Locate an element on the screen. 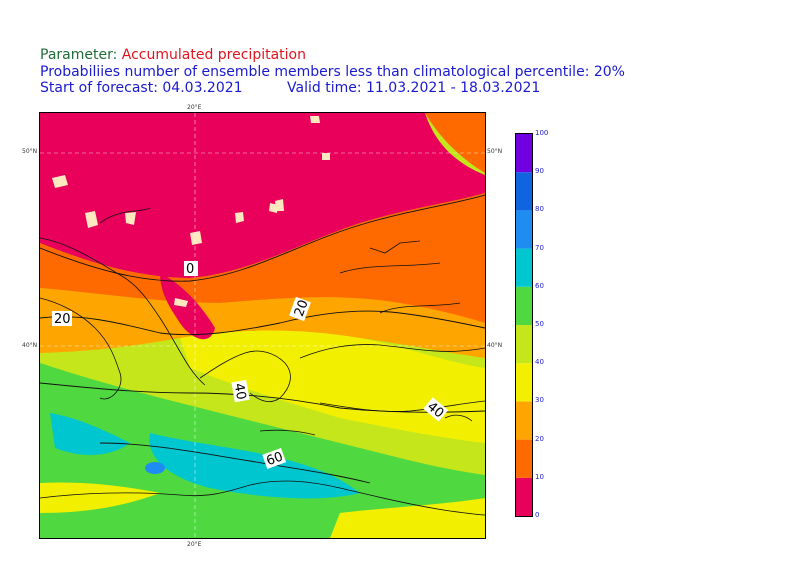 The image size is (800, 566). field-0-10-italy is located at coordinates (187, 306).